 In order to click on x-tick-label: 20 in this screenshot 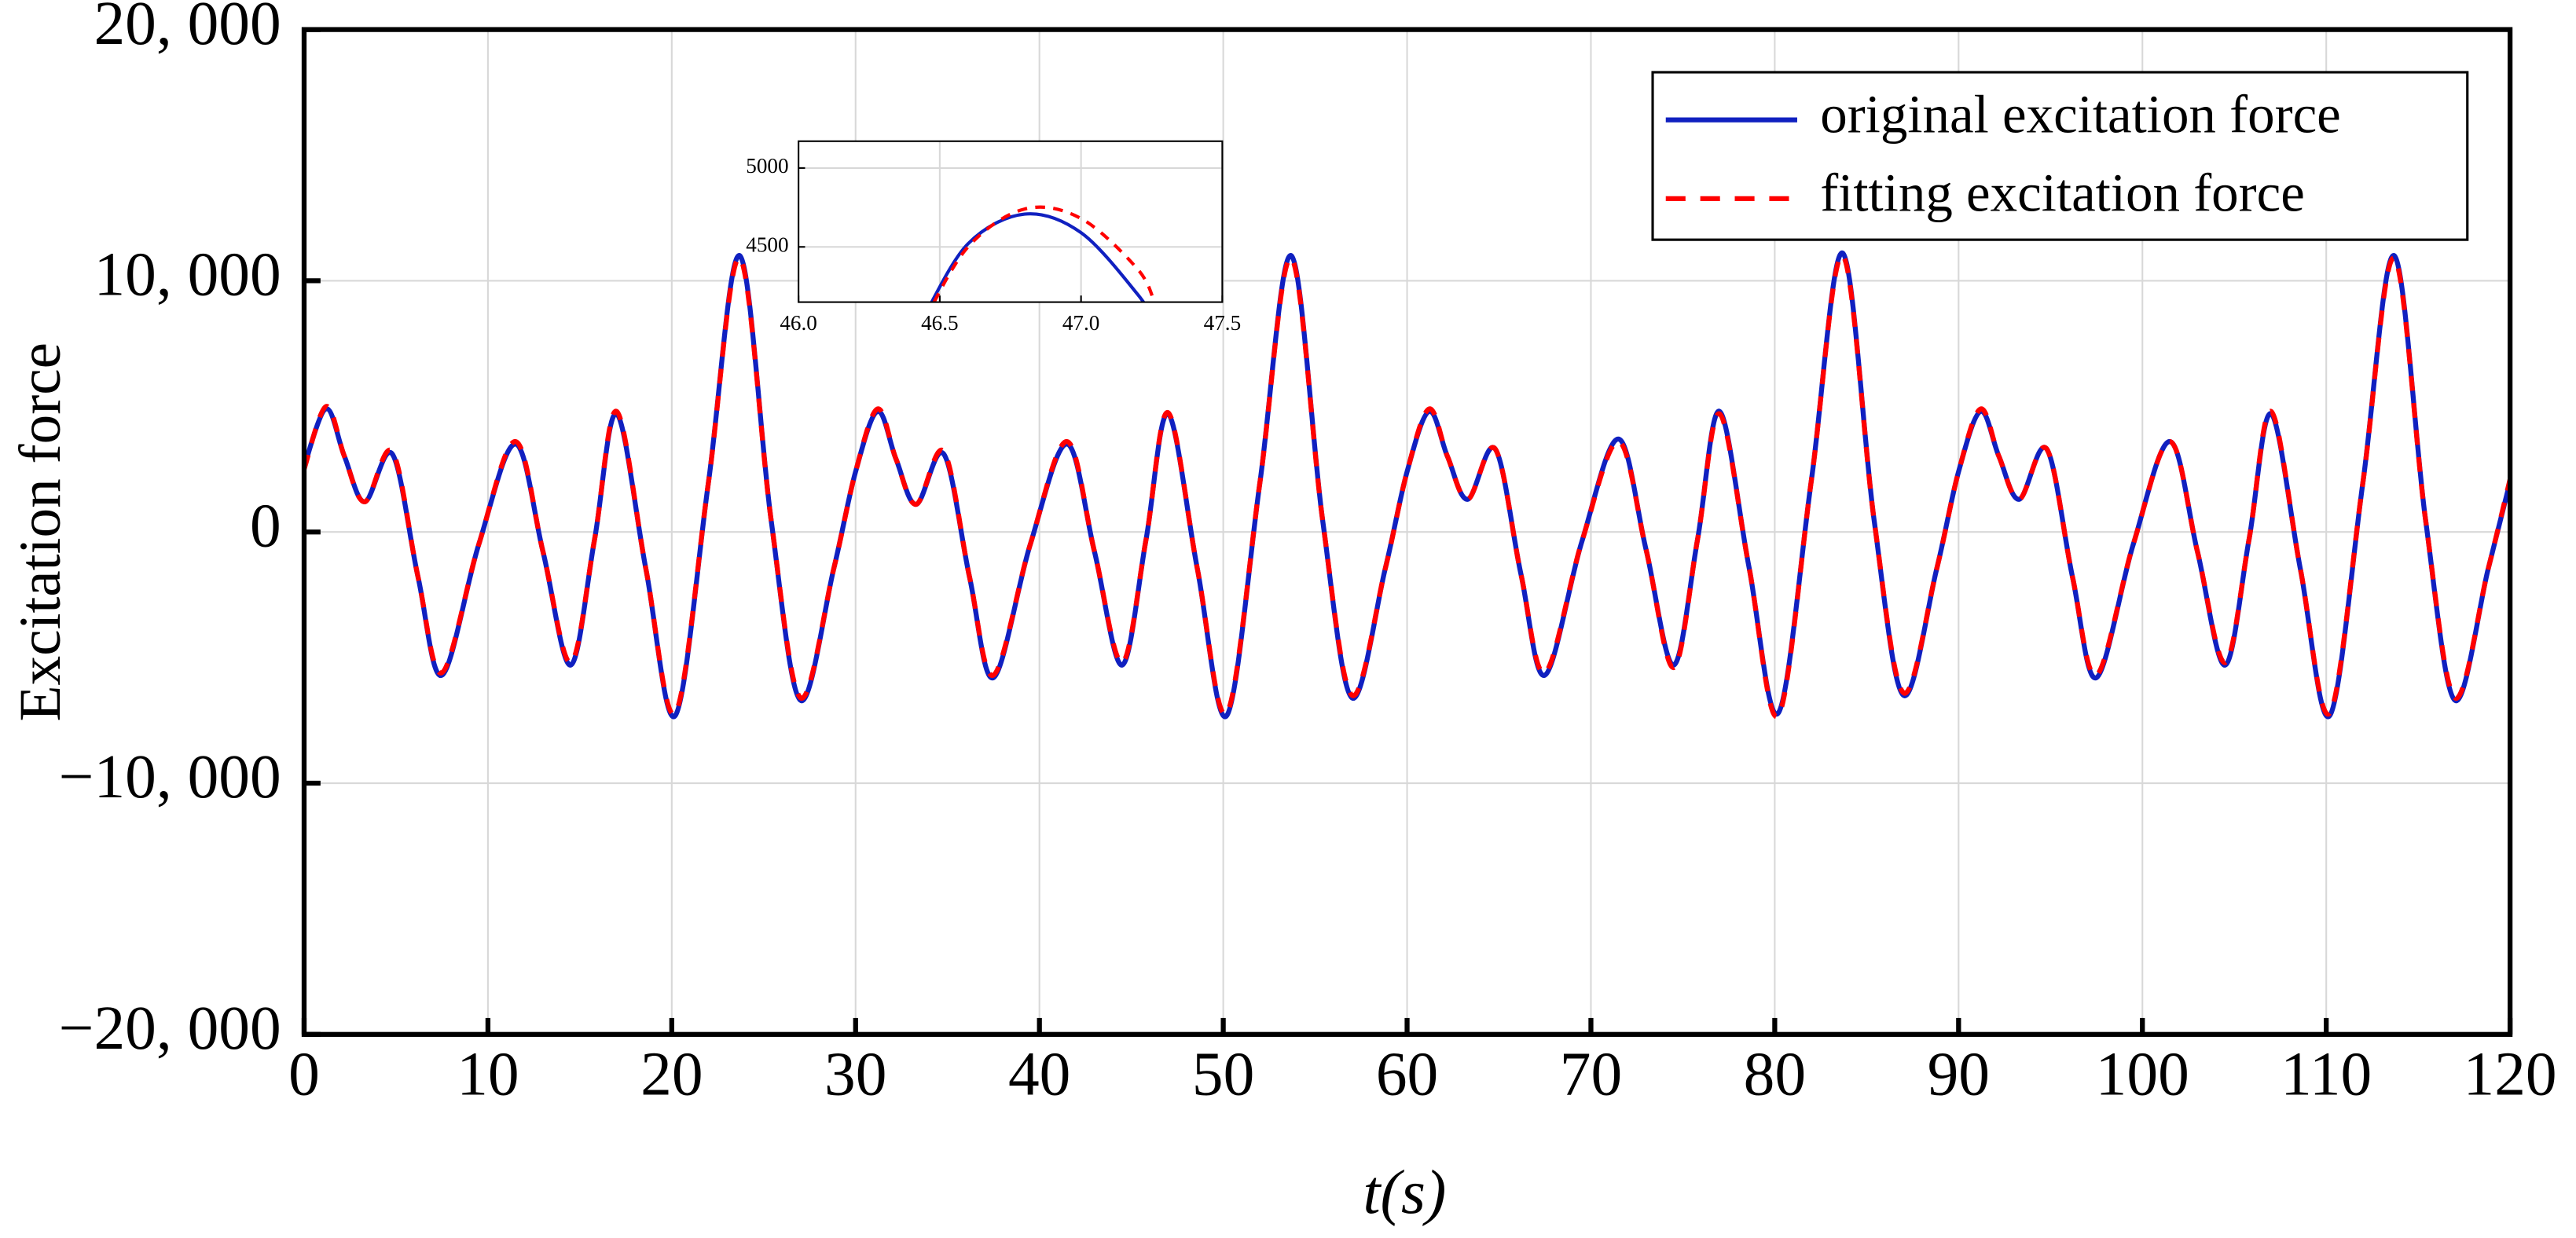, I will do `click(672, 1074)`.